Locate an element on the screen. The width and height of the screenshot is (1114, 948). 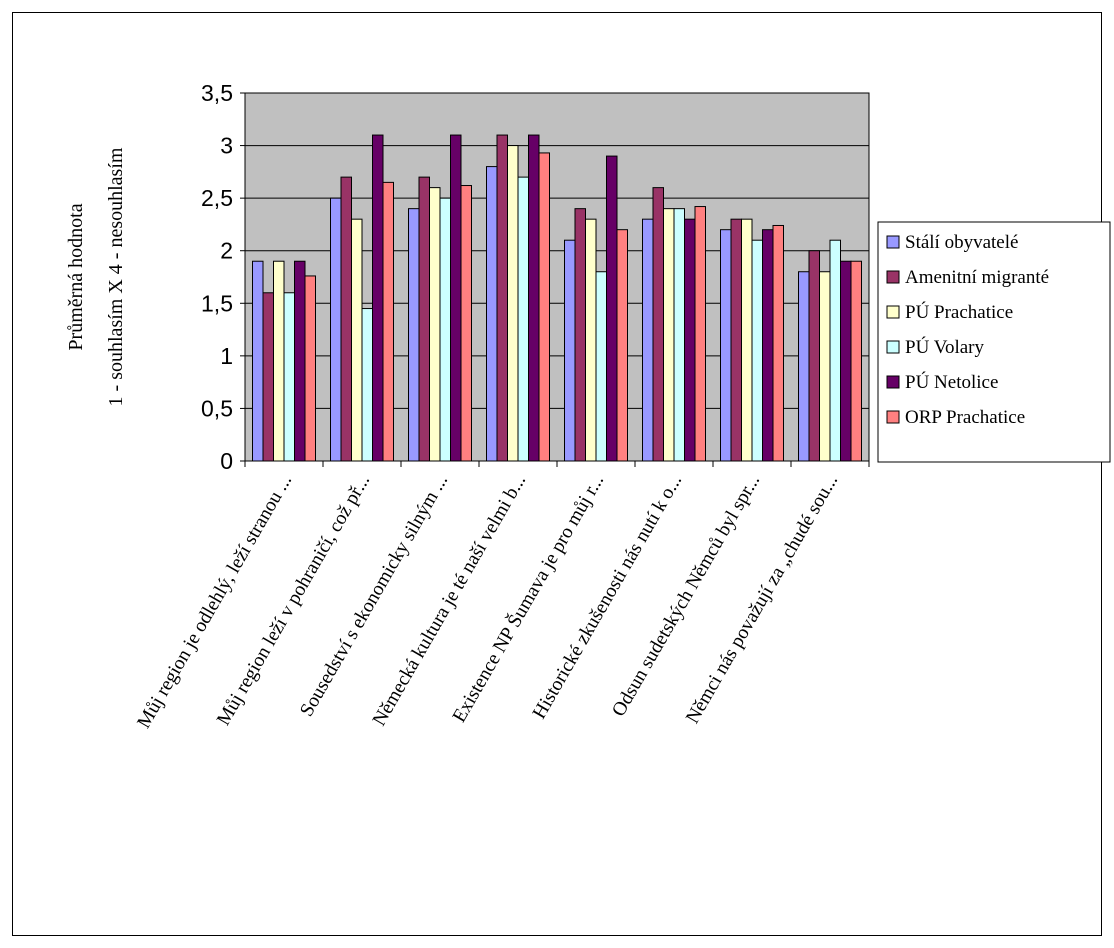
legend-label: Stálí obyvatelé is located at coordinates (961, 242).